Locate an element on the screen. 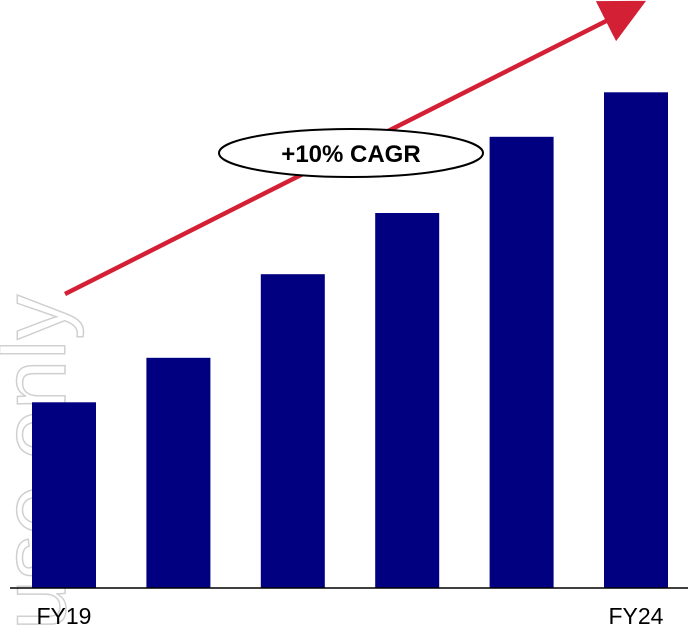 This screenshot has height=633, width=688. cagr-ellipse is located at coordinates (351, 153).